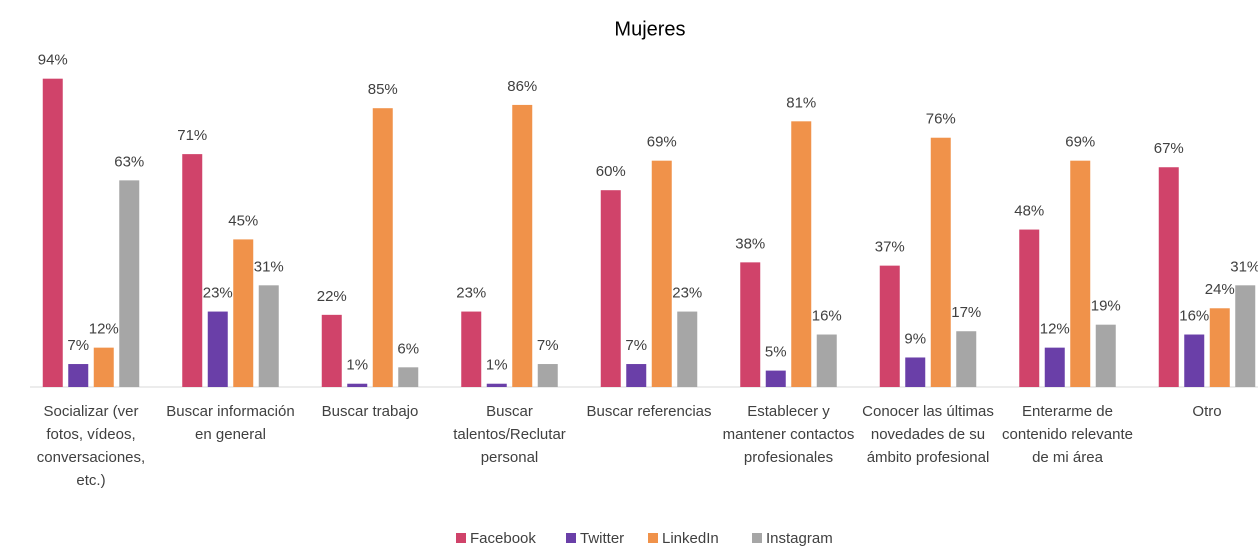  Describe the element at coordinates (509, 434) in the screenshot. I see `category-label: Buscar talentos/Reclutar personal` at that location.